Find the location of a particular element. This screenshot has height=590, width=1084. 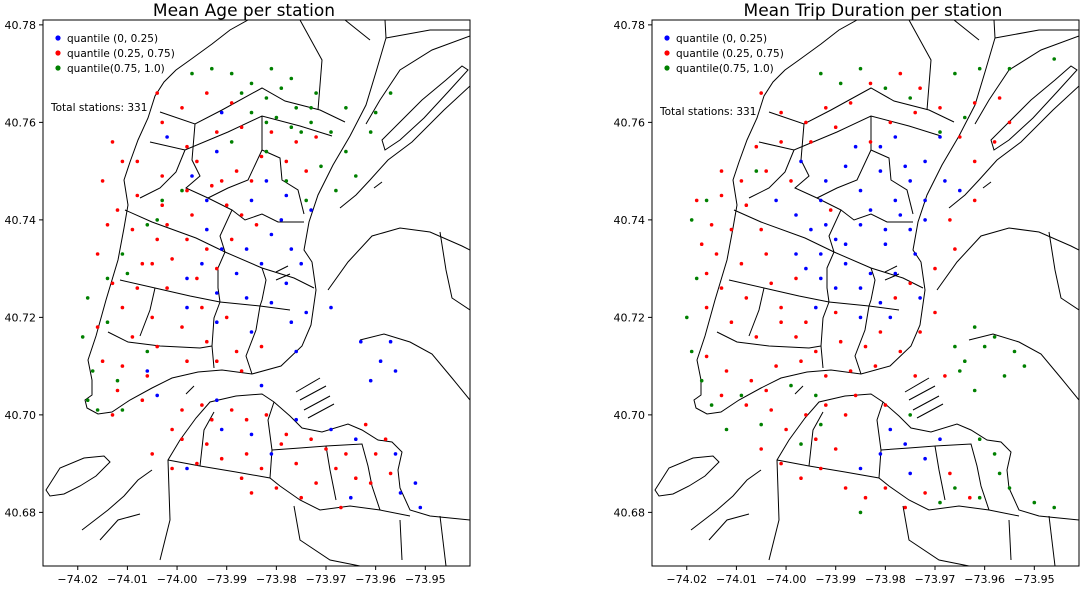

chart-title: Mean Trip Duration per station is located at coordinates (873, 11).